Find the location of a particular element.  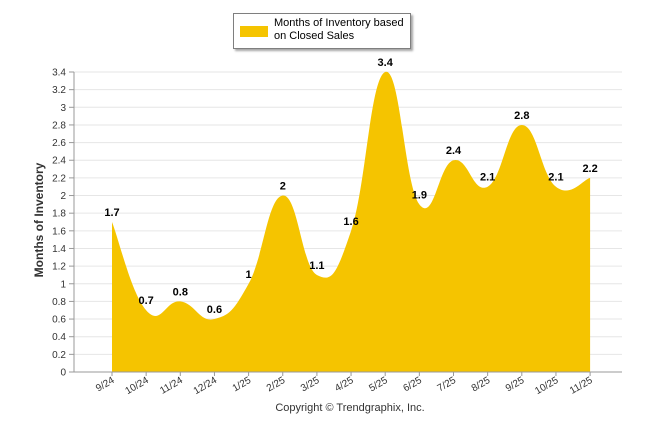

x-tick-label: 12/24 is located at coordinates (206, 386).